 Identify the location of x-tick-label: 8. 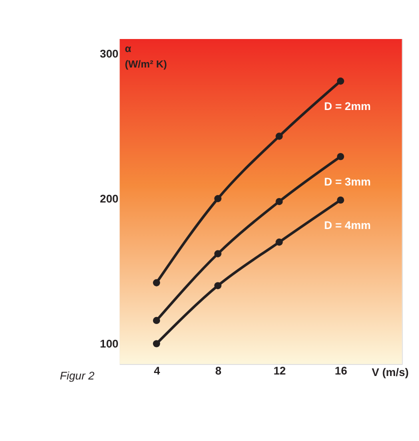
(218, 372).